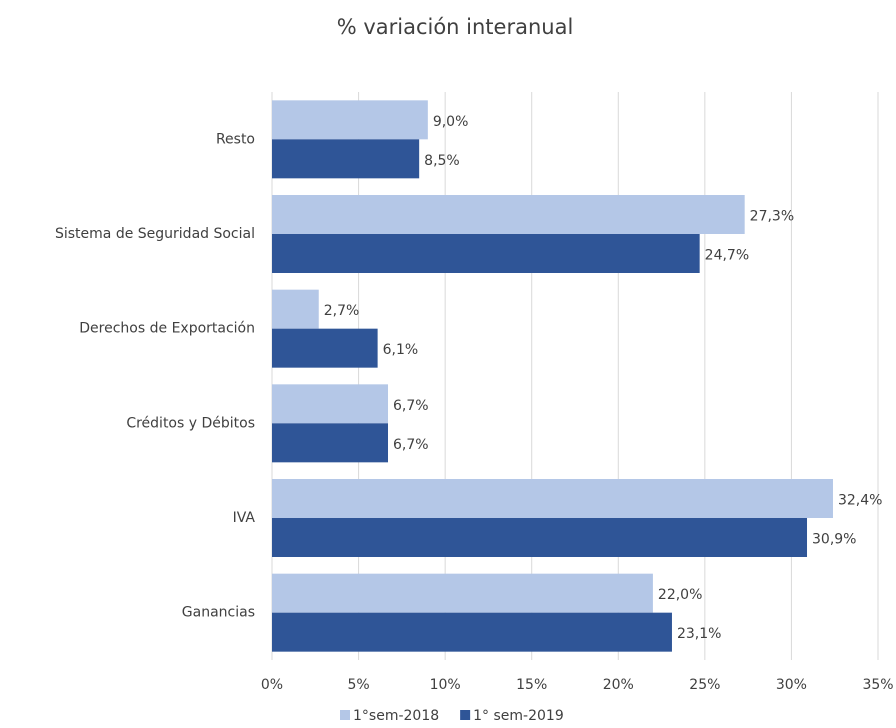 The width and height of the screenshot is (896, 728). Describe the element at coordinates (877, 685) in the screenshot. I see `x-tick-label: 35%` at that location.